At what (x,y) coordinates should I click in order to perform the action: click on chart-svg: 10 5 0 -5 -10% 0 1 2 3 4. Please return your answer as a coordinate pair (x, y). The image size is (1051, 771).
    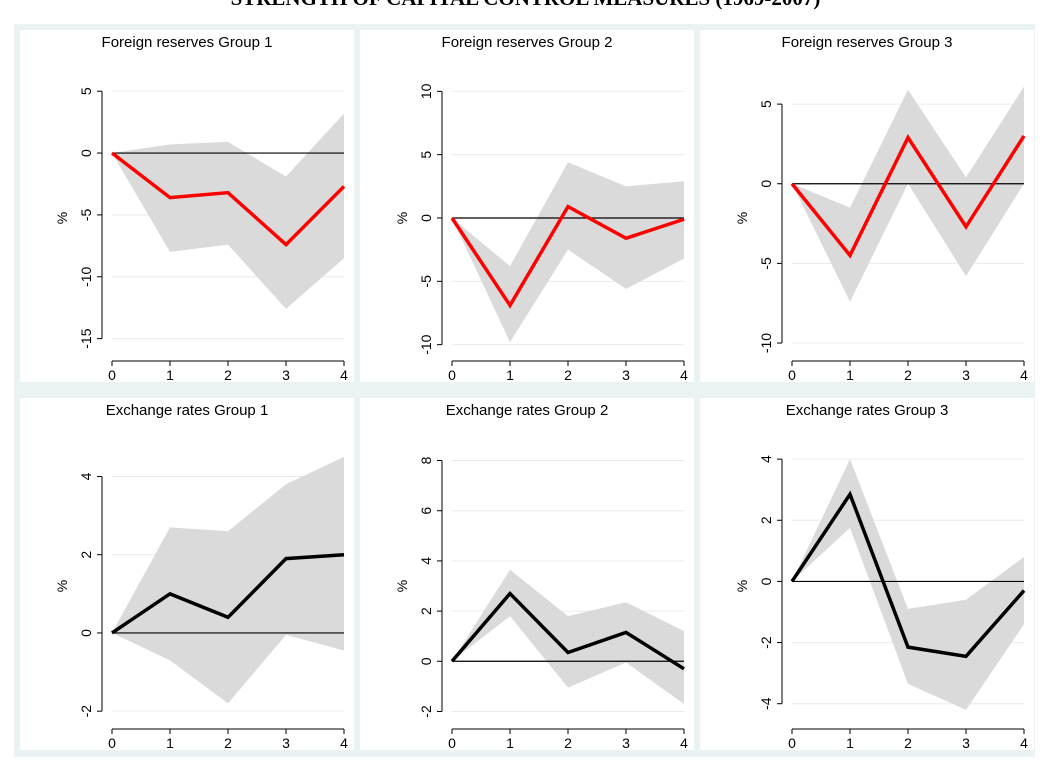
    Looking at the image, I should click on (541, 233).